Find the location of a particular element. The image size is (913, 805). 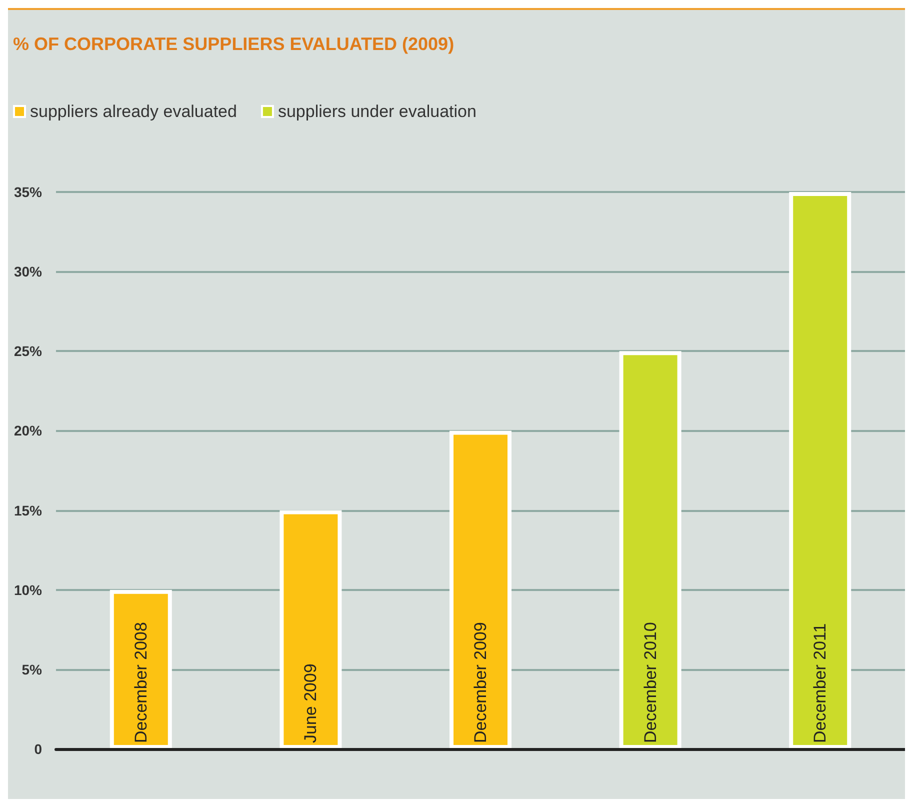

x-tick-label: December 2009 is located at coordinates (480, 682).